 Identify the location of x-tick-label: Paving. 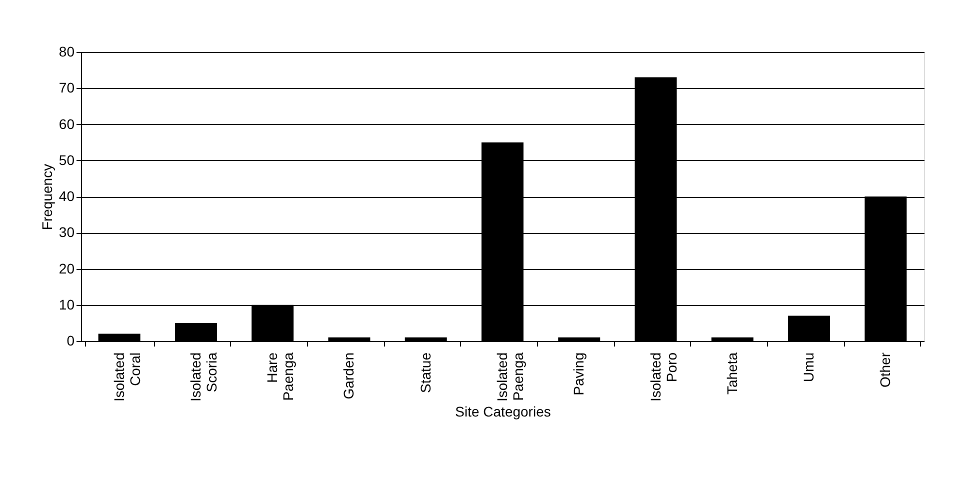
(578, 374).